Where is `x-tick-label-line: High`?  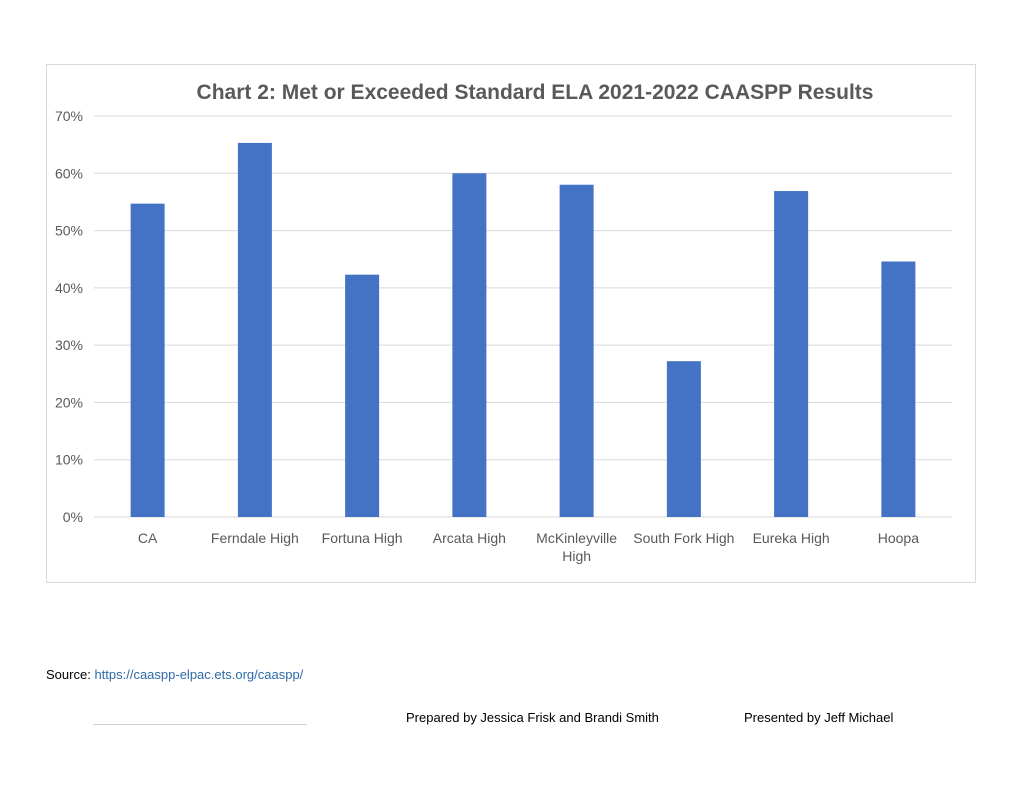 x-tick-label-line: High is located at coordinates (576, 556).